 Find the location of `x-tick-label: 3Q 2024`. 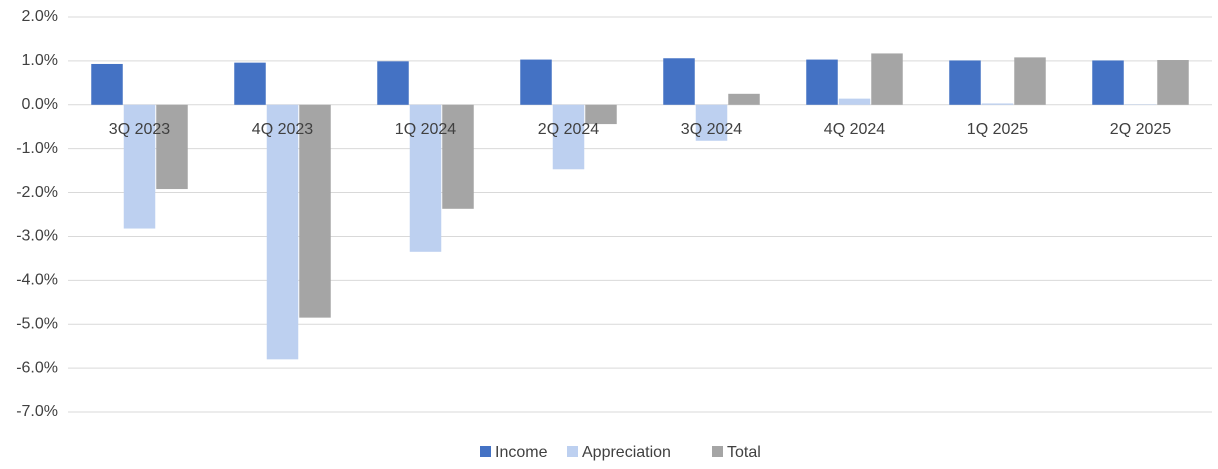

x-tick-label: 3Q 2024 is located at coordinates (711, 129).